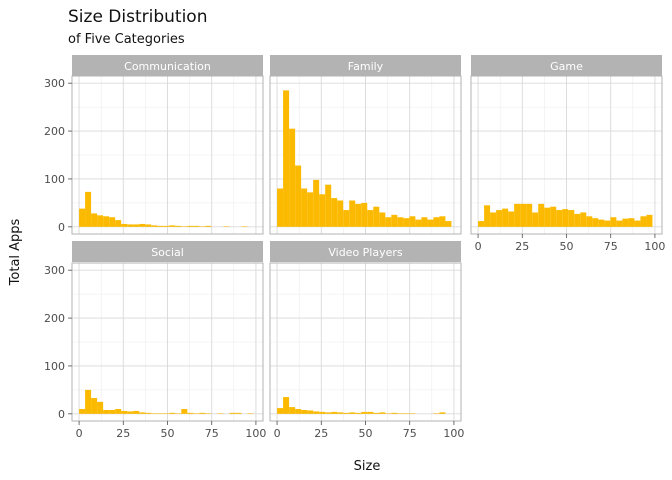 The image size is (672, 480). I want to click on strip-label: Video Players, so click(365, 252).